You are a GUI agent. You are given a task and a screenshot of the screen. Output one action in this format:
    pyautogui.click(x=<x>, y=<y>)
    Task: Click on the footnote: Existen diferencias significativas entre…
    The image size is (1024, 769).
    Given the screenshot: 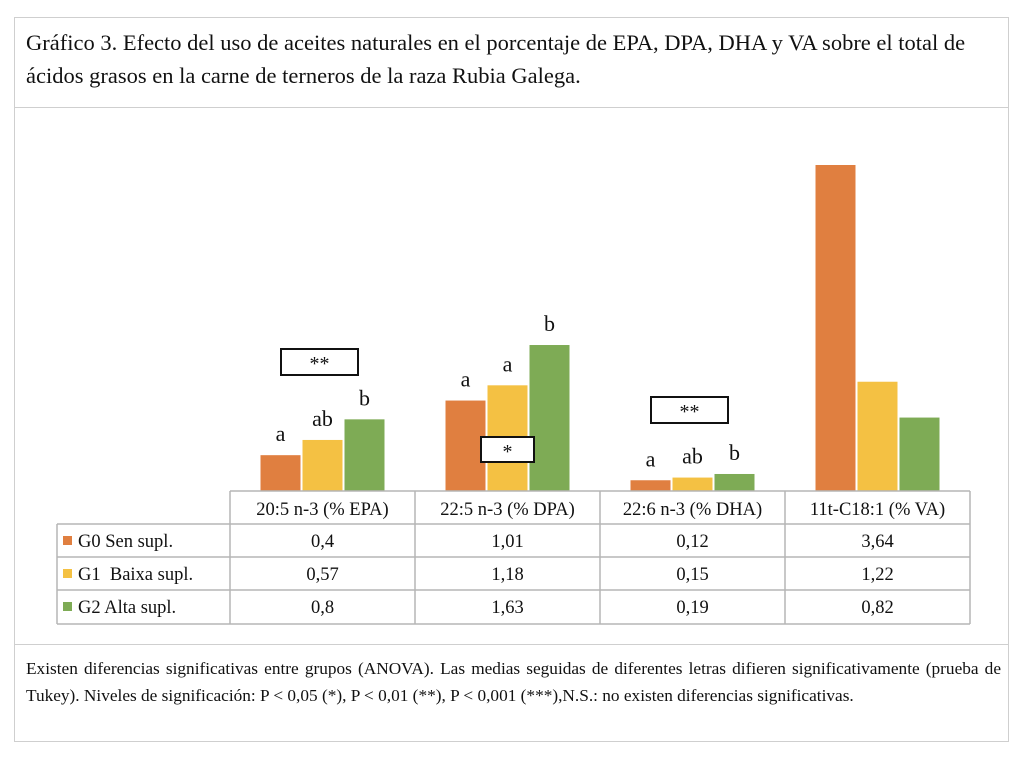 What is the action you would take?
    pyautogui.click(x=513, y=682)
    